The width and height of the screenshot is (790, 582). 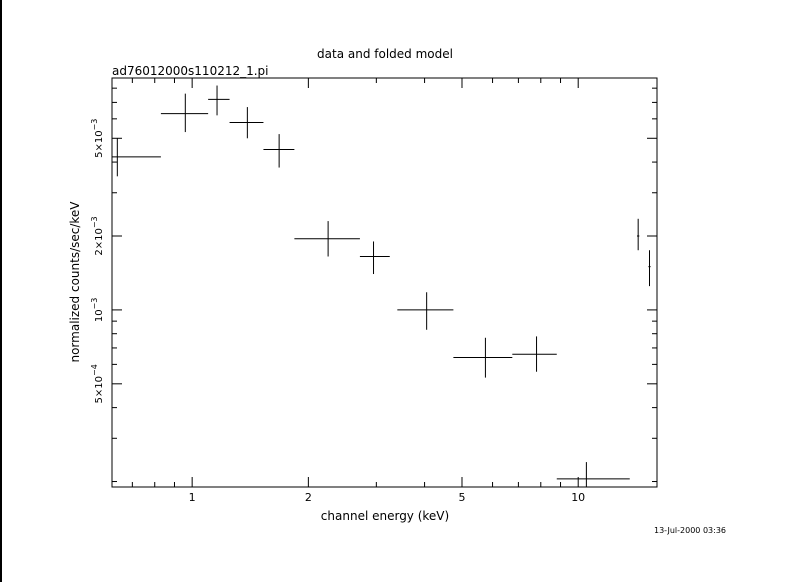 What do you see at coordinates (308, 497) in the screenshot?
I see `x-tick-label: 2` at bounding box center [308, 497].